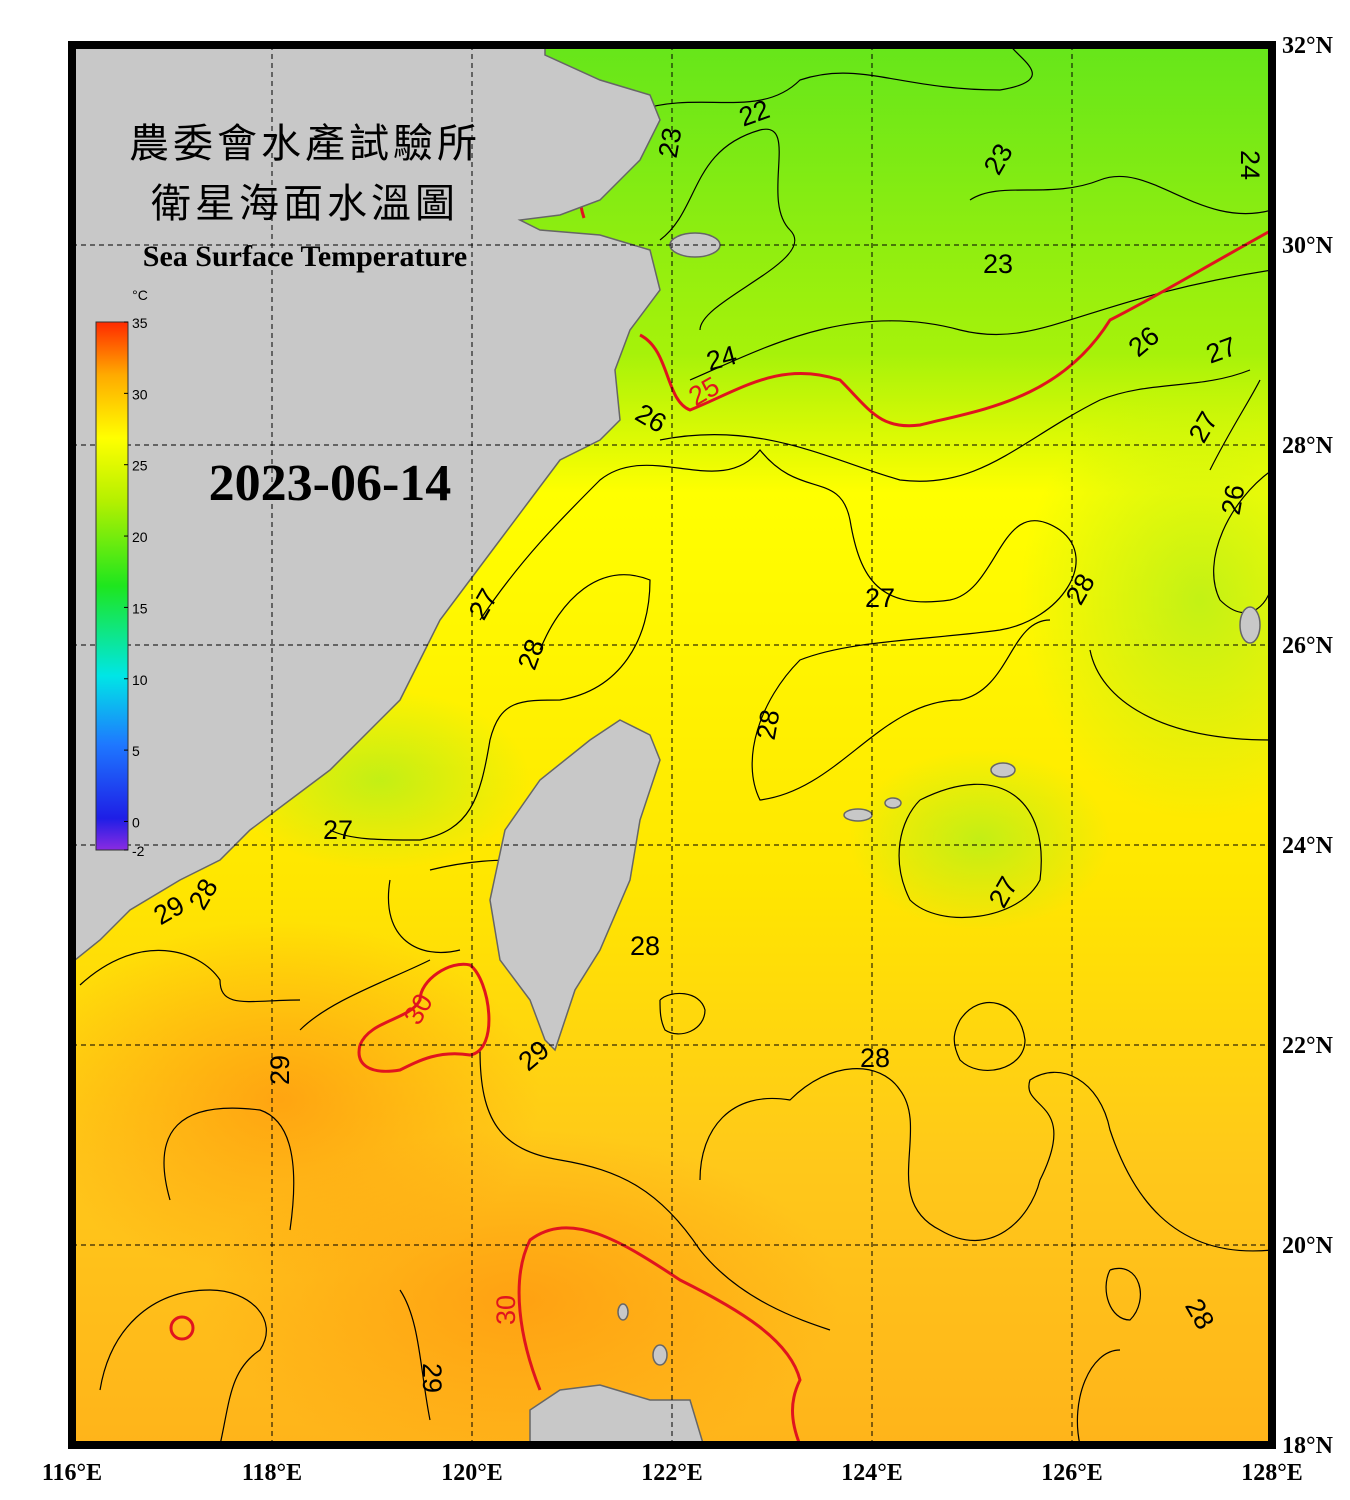 This screenshot has width=1350, height=1500. What do you see at coordinates (1308, 646) in the screenshot?
I see `lat-label: 26°N` at bounding box center [1308, 646].